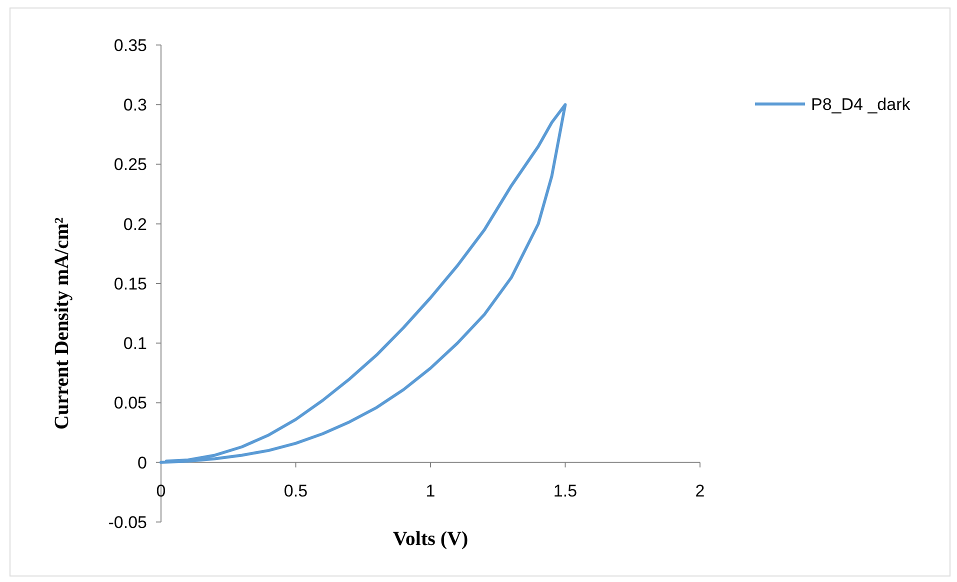 The image size is (957, 582). What do you see at coordinates (62, 323) in the screenshot?
I see `y-axis-title: Current Density mA/cm²` at bounding box center [62, 323].